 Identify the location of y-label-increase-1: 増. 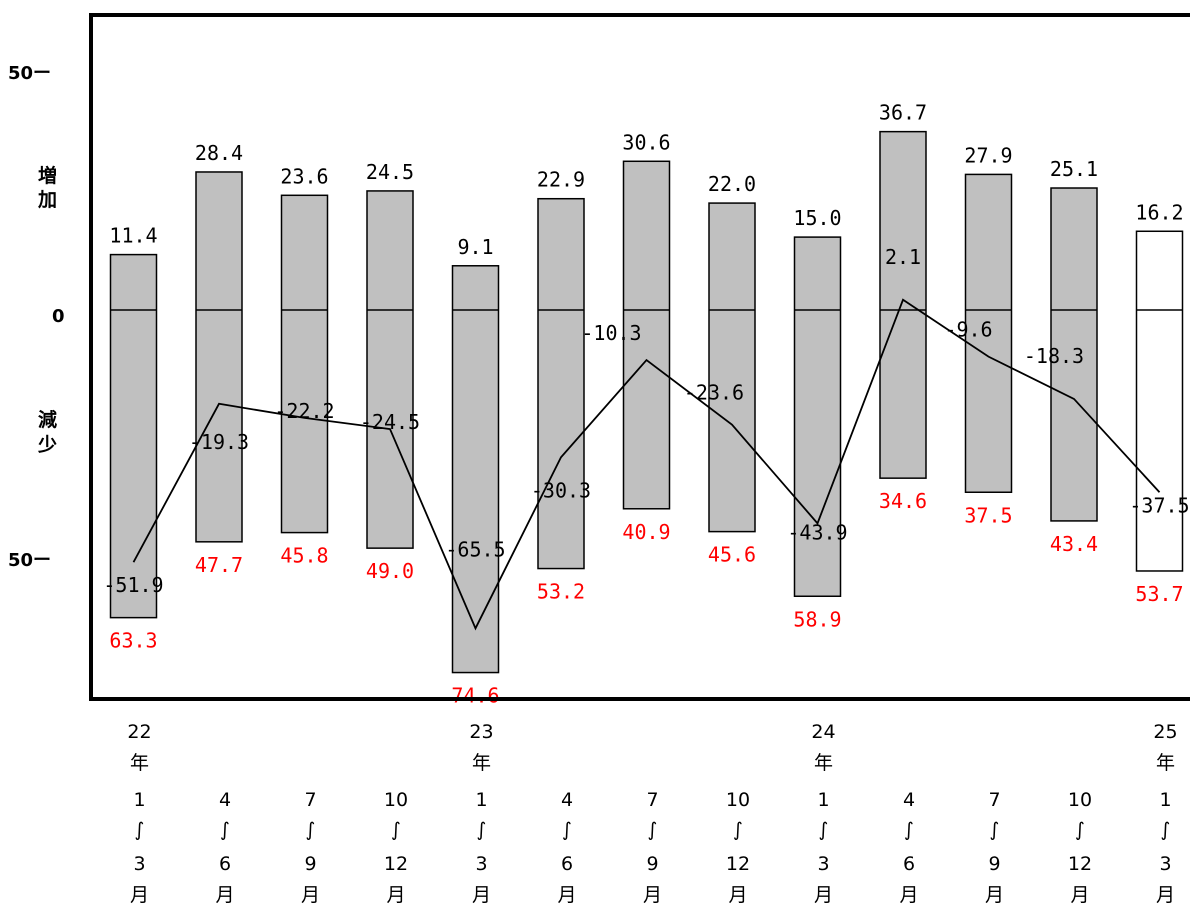
(47, 175).